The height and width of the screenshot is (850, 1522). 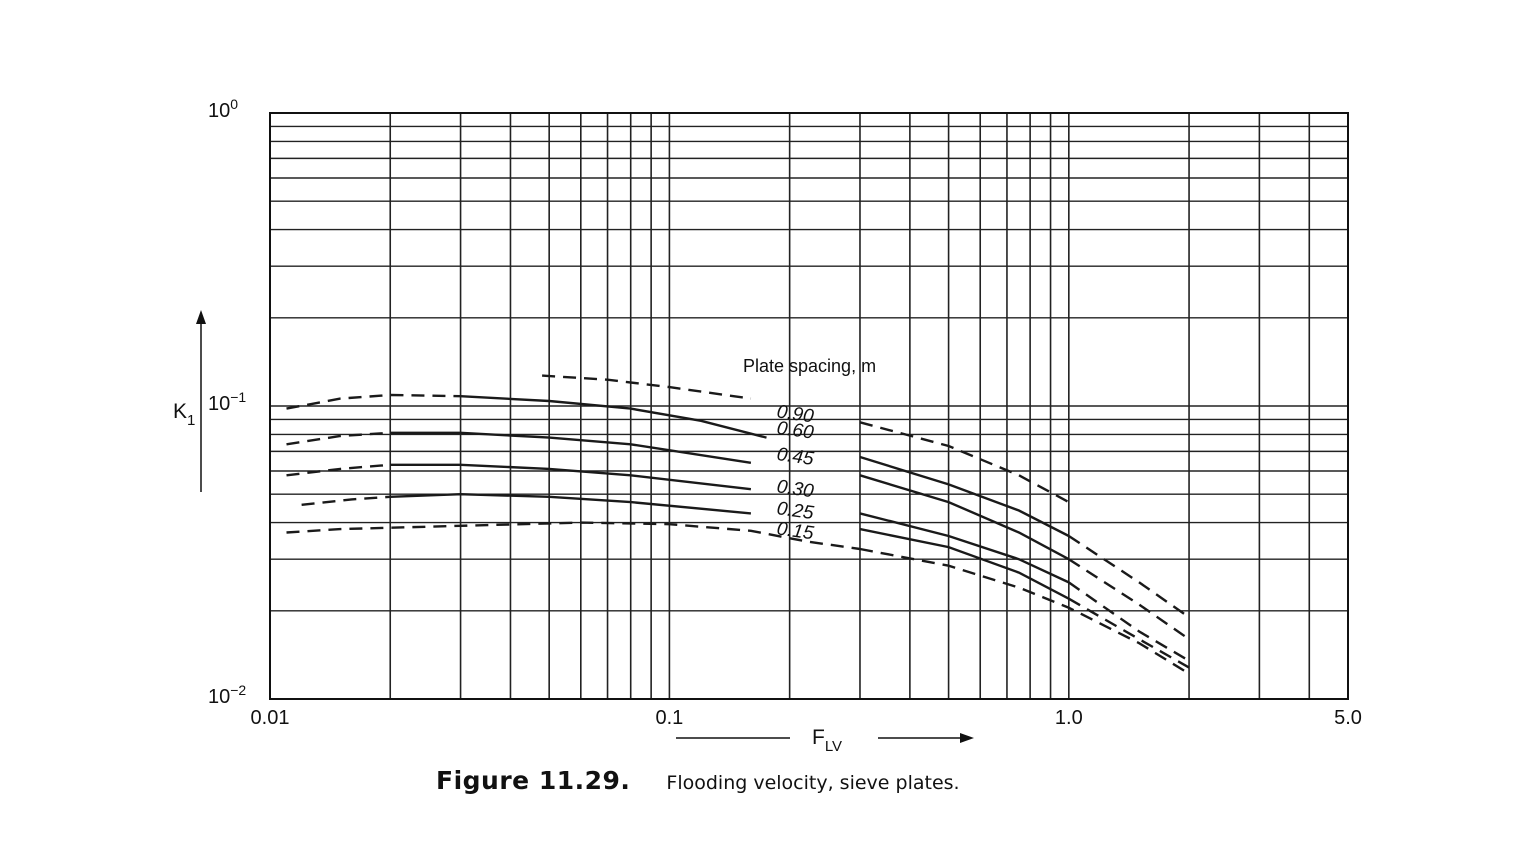 I want to click on y-axis-label: K1, so click(x=189, y=401).